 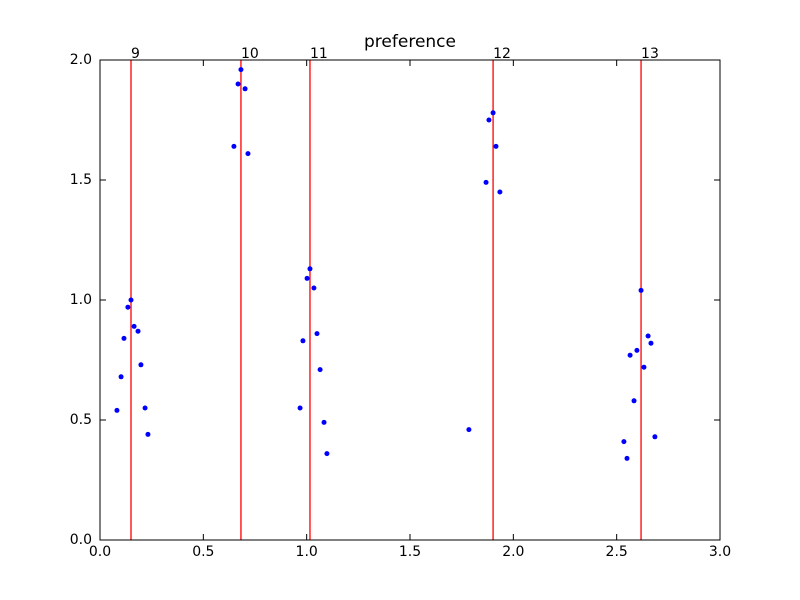 I want to click on x-tick-label: 0.5, so click(x=203, y=552).